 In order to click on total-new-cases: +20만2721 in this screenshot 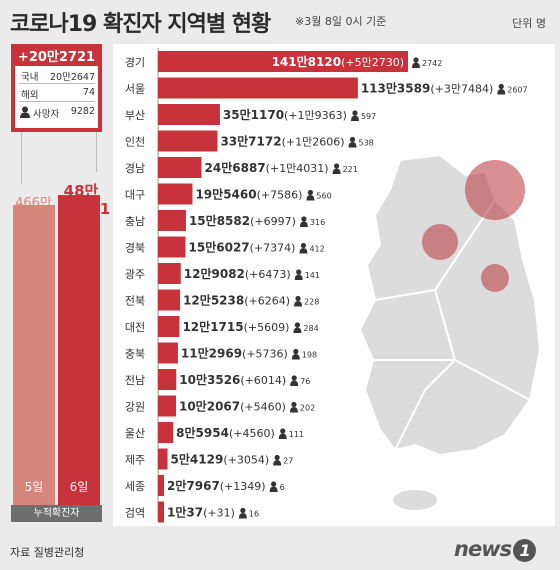, I will do `click(56, 57)`.